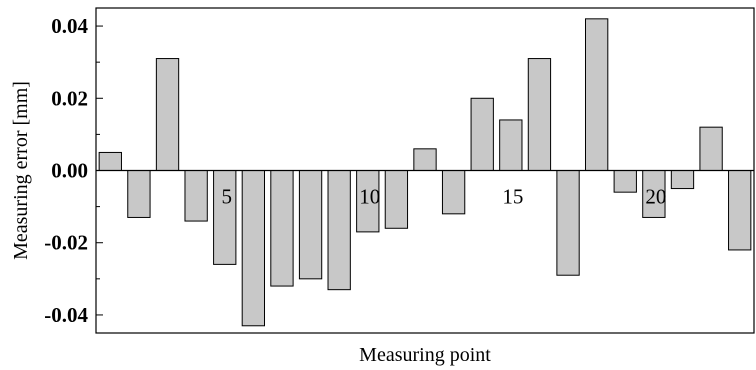 This screenshot has height=370, width=756. Describe the element at coordinates (69, 171) in the screenshot. I see `y-tick-label: 0.00` at that location.